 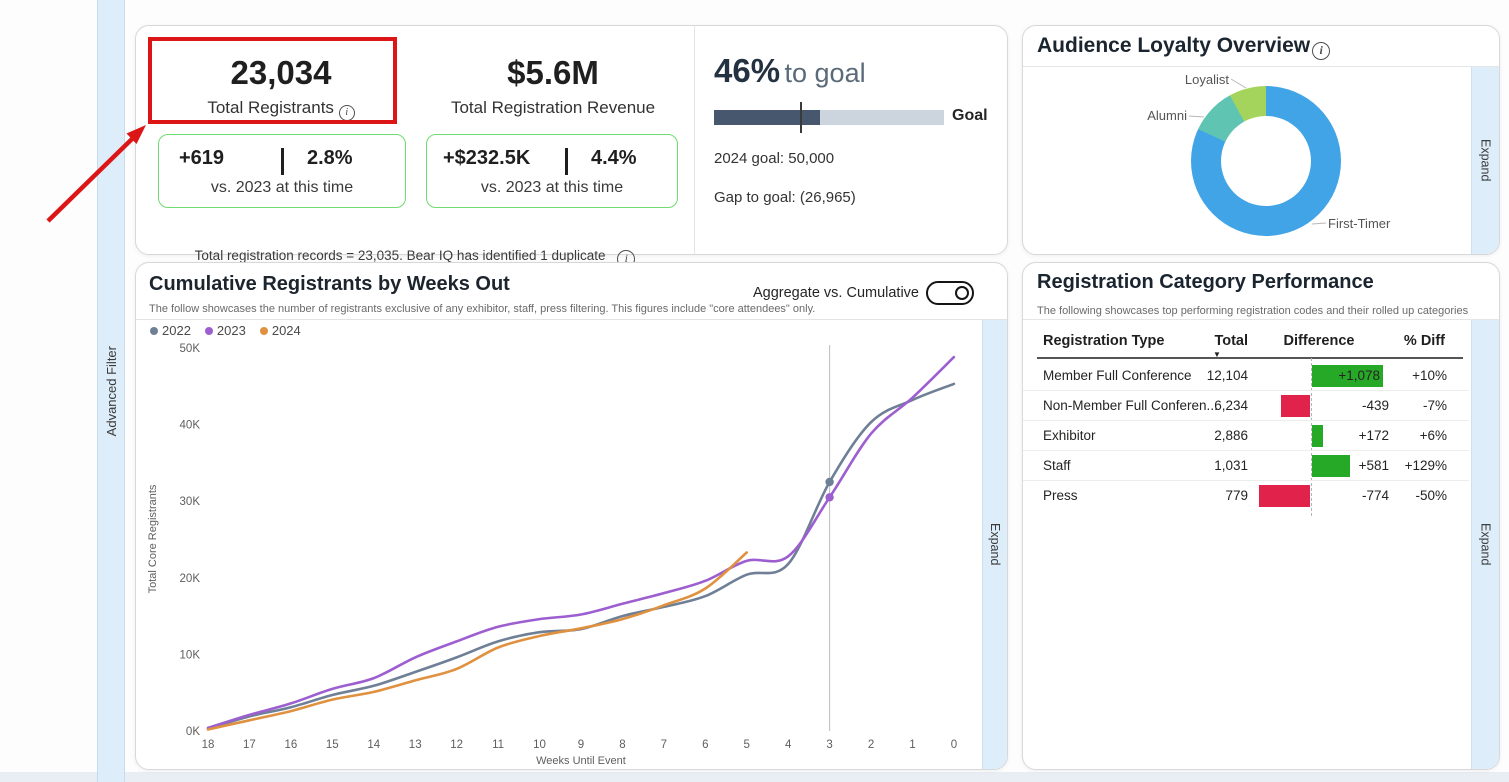 What do you see at coordinates (1057, 465) in the screenshot?
I see `cell-registration-type: Staff` at bounding box center [1057, 465].